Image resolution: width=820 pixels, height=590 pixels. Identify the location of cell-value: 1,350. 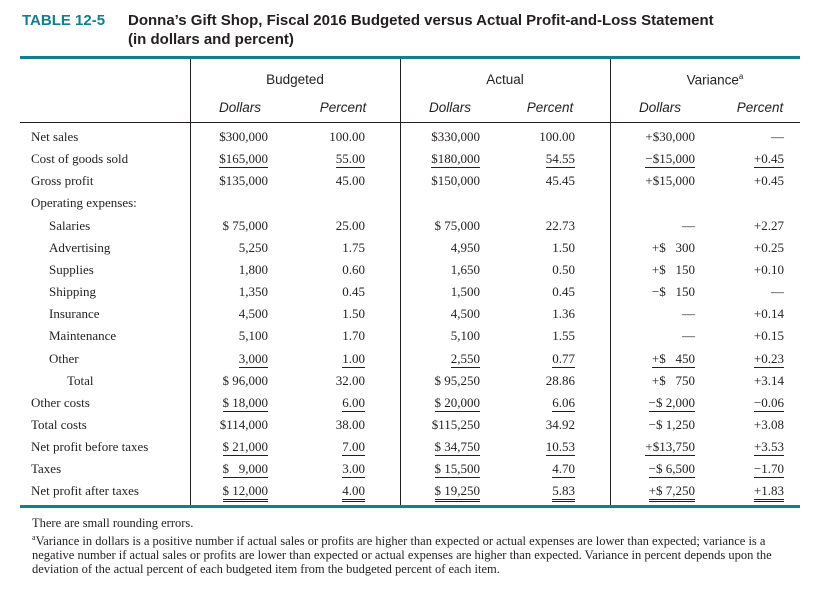
(253, 292).